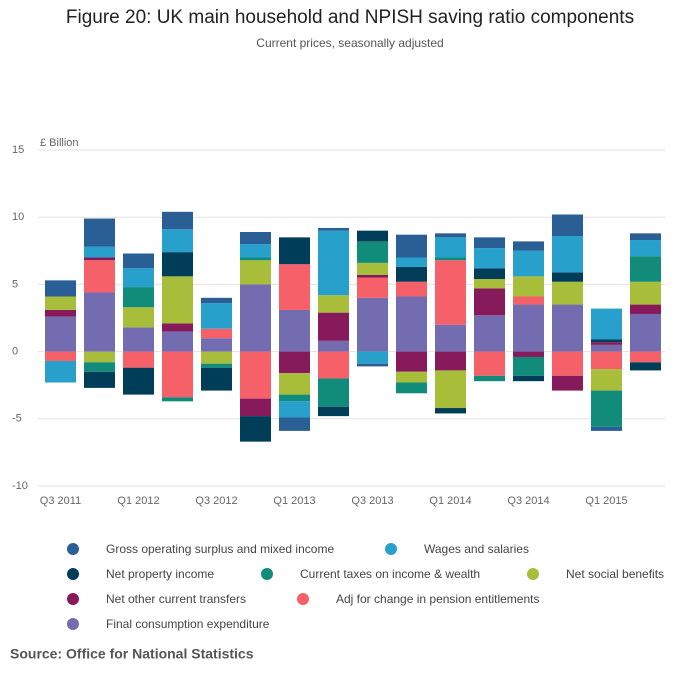 Image resolution: width=700 pixels, height=682 pixels. Describe the element at coordinates (437, 599) in the screenshot. I see `legend-label: Adj for change in pension entitlements` at that location.